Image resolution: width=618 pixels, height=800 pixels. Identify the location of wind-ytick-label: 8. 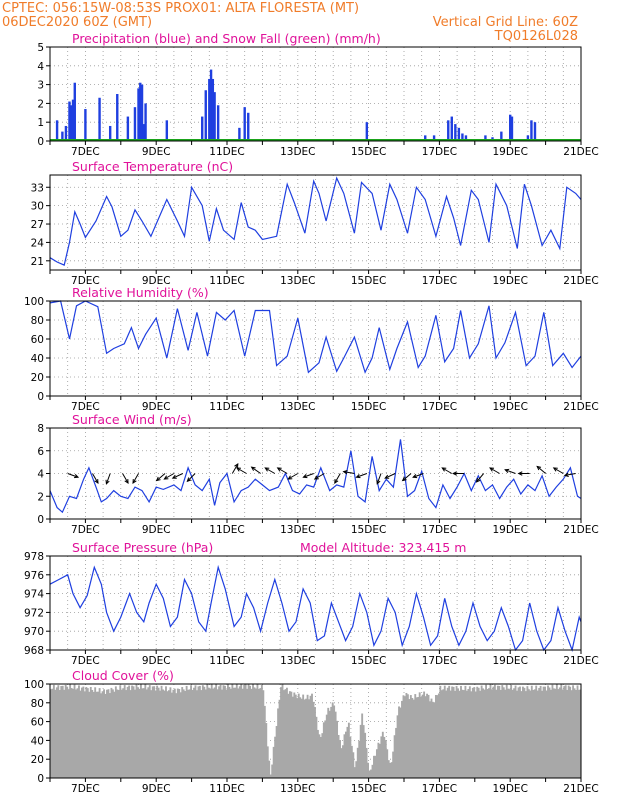
(40, 429).